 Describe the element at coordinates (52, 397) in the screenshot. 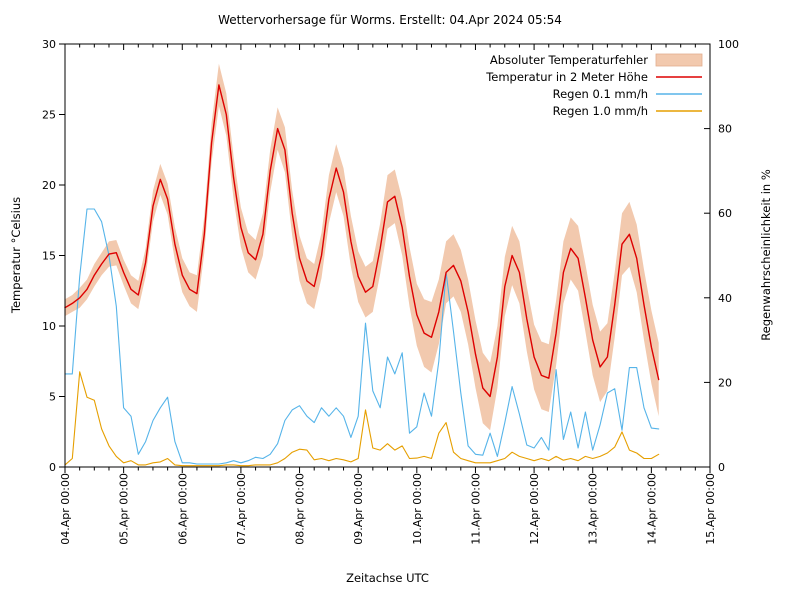

I see `y-left-tick-label: 5` at that location.